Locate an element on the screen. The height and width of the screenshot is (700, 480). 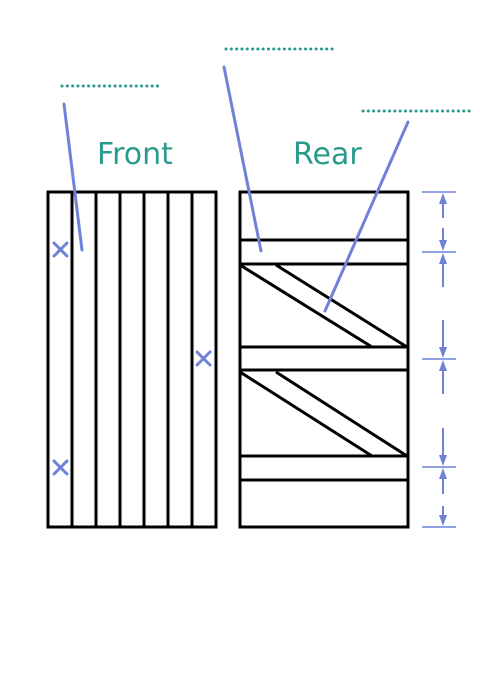
front-leader-line is located at coordinates (73, 177).